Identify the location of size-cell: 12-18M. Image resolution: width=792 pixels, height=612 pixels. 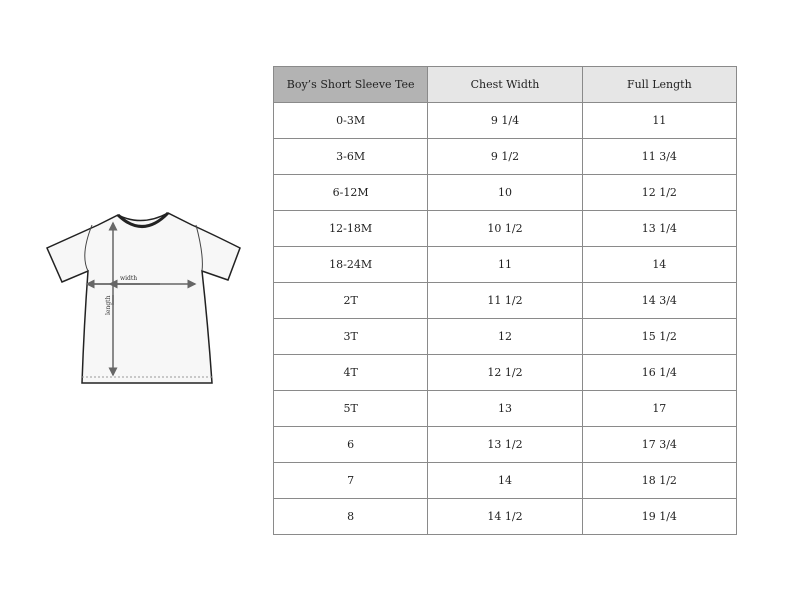
(350, 228).